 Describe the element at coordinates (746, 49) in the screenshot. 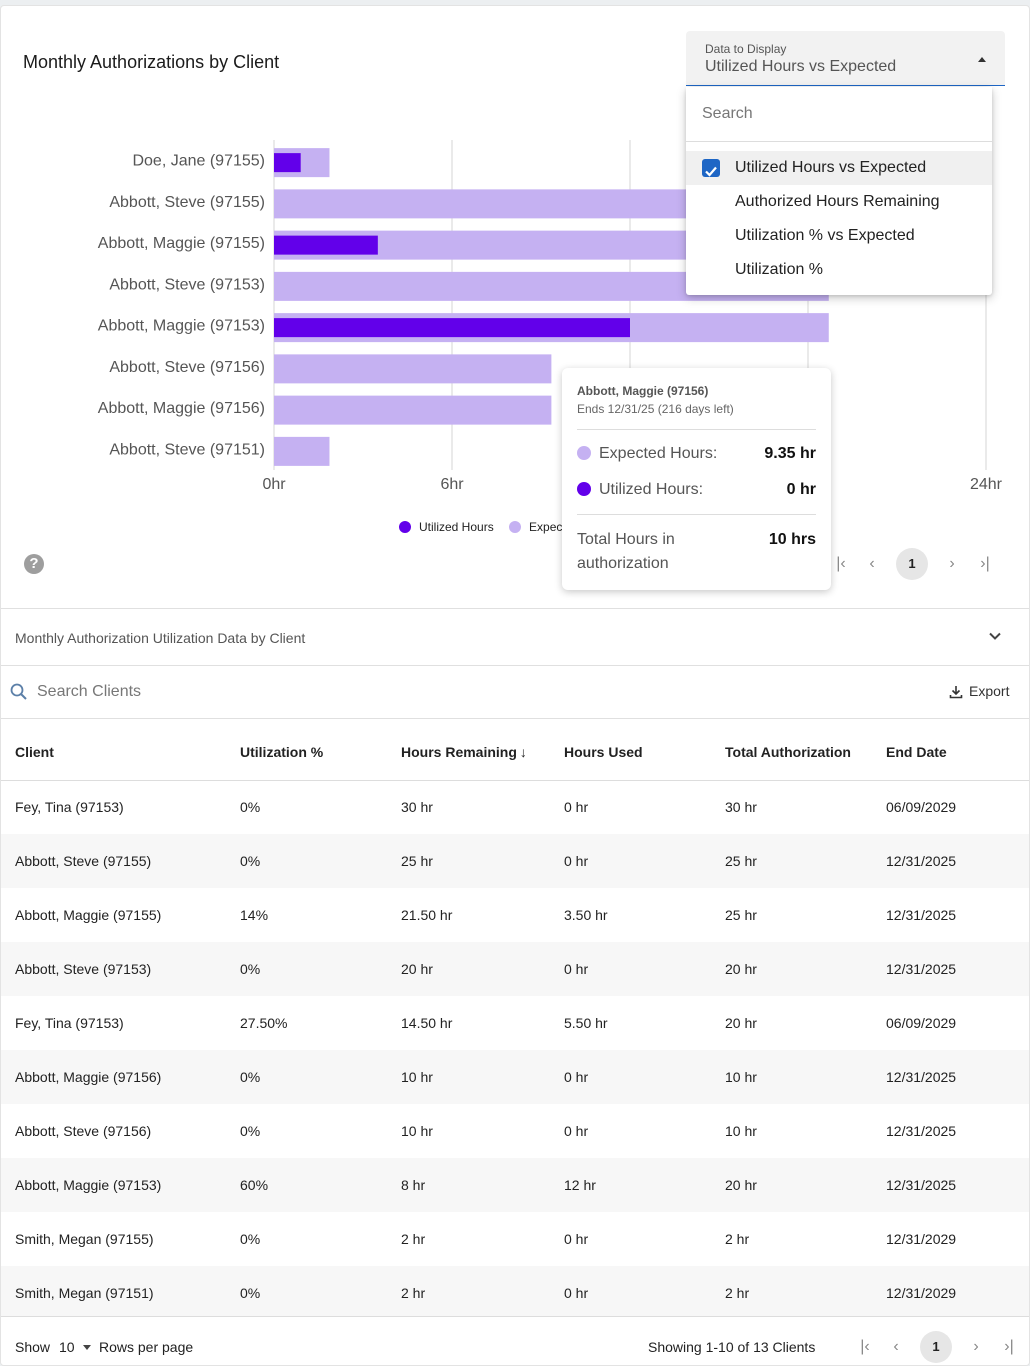

I see `select-label: Data to Display` at that location.